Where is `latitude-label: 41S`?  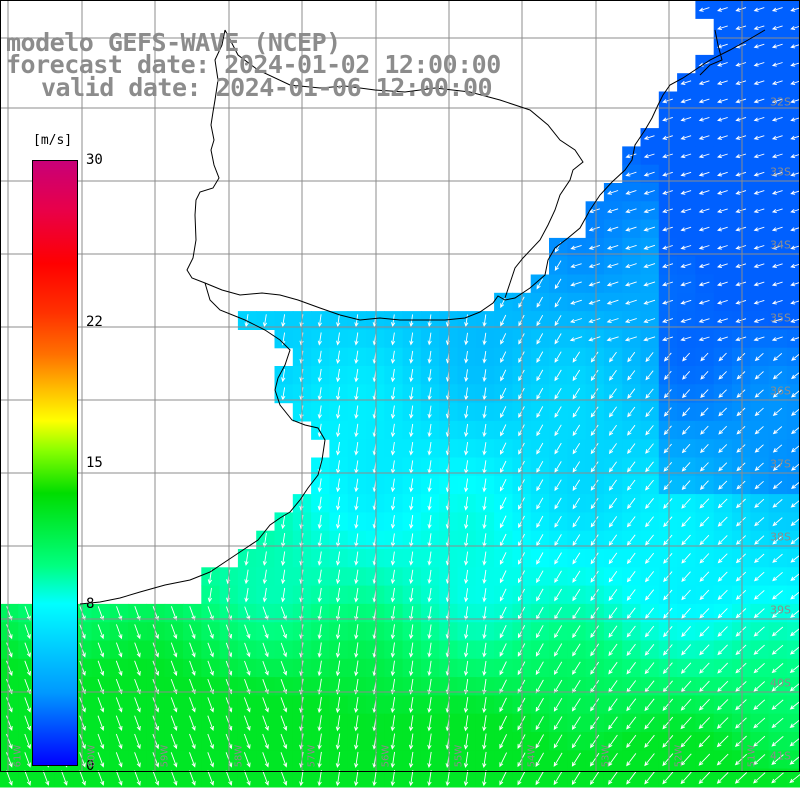 latitude-label: 41S is located at coordinates (780, 756).